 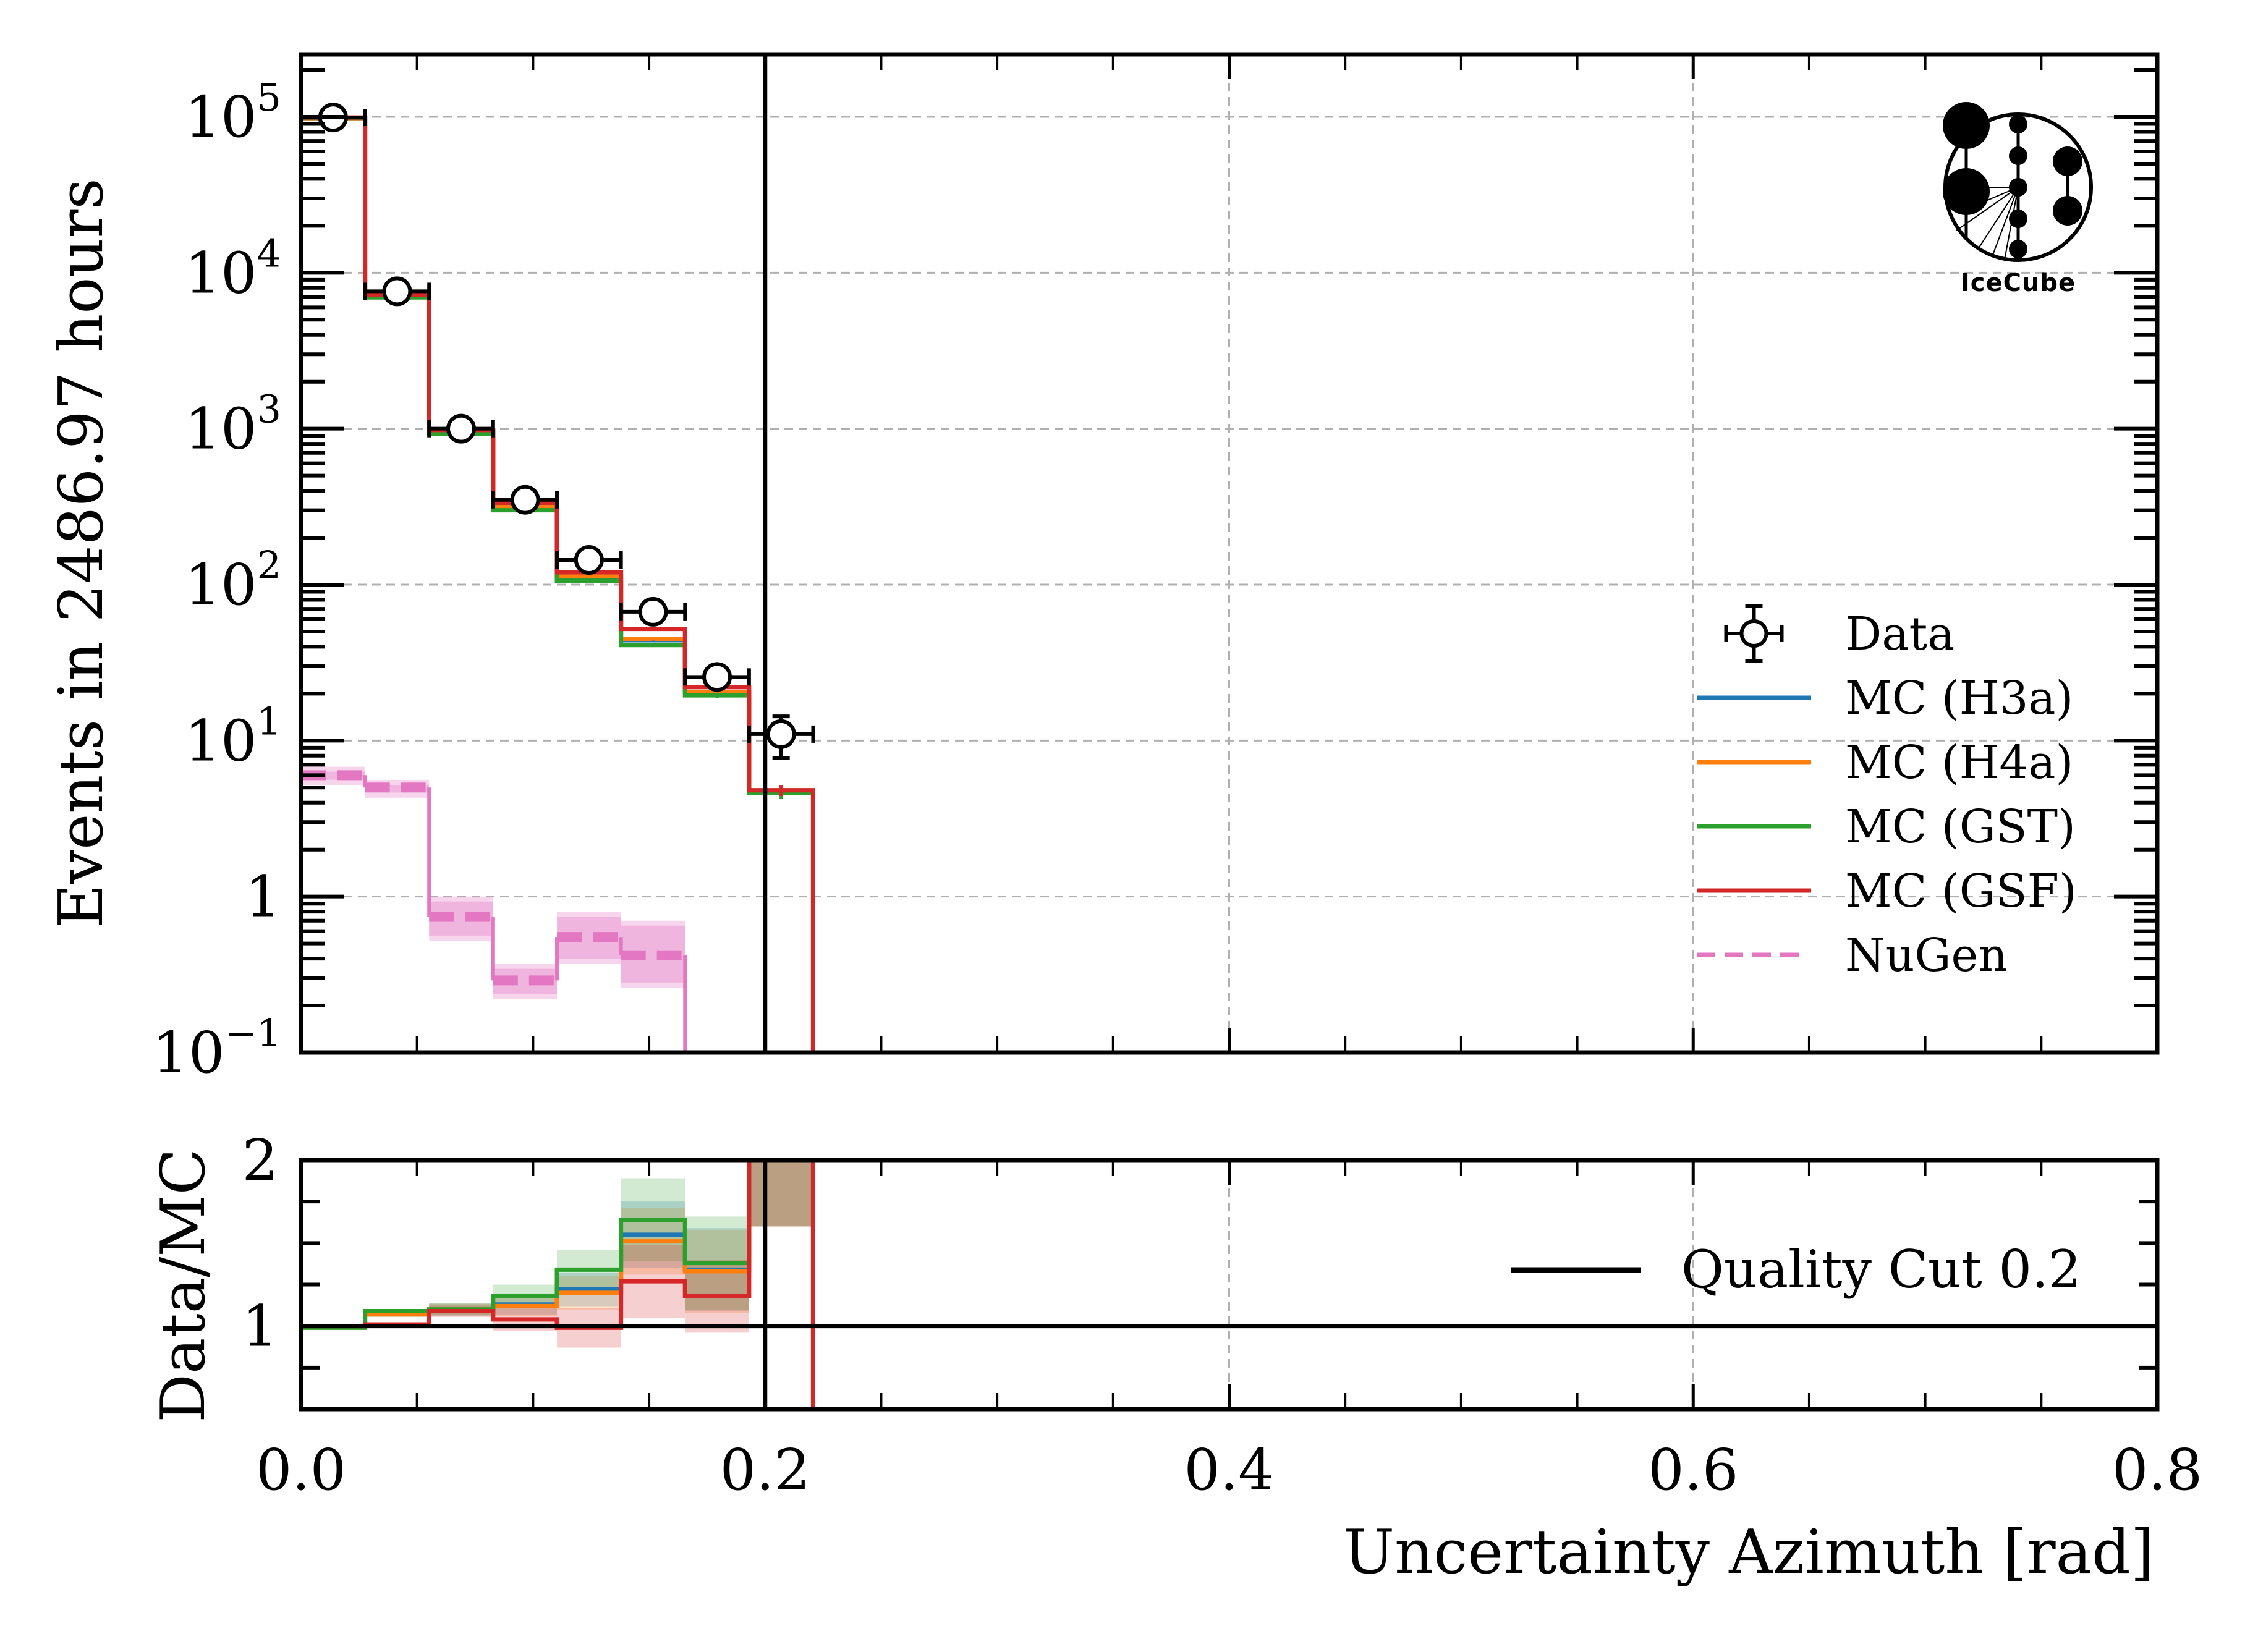 I want to click on ratio-plot-area, so click(x=1229, y=1284).